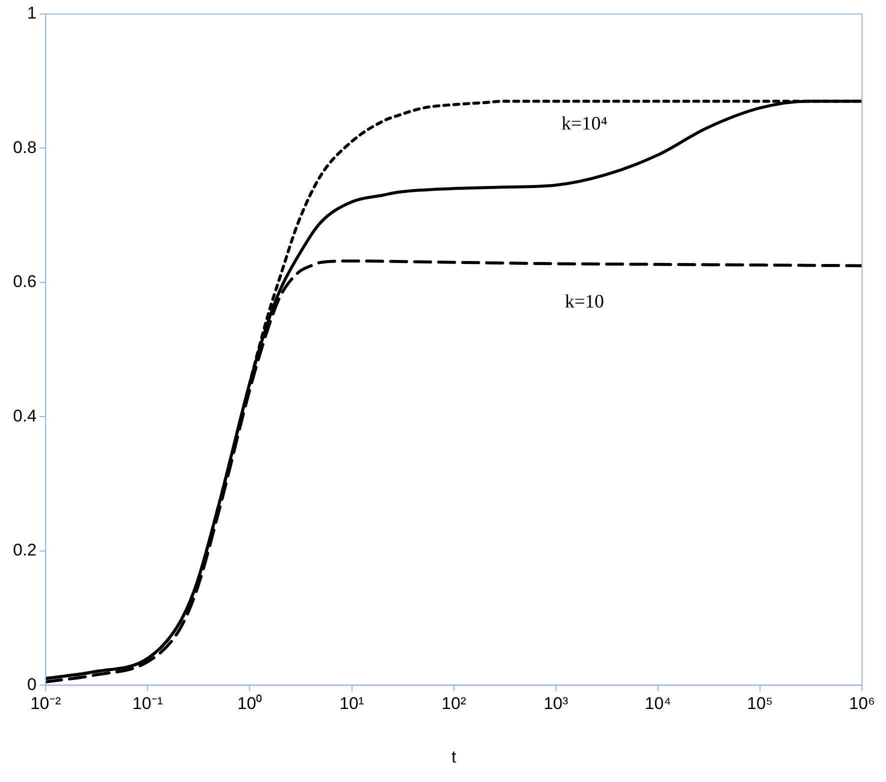 The width and height of the screenshot is (886, 782). What do you see at coordinates (24, 416) in the screenshot?
I see `y-tick-label: 0.4` at bounding box center [24, 416].